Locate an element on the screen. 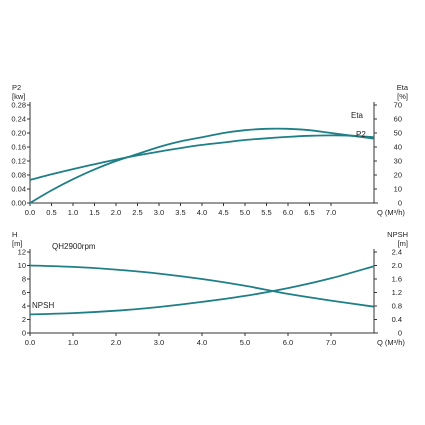 The height and width of the screenshot is (425, 425). chart1-right-axis-title: [m] is located at coordinates (403, 243).